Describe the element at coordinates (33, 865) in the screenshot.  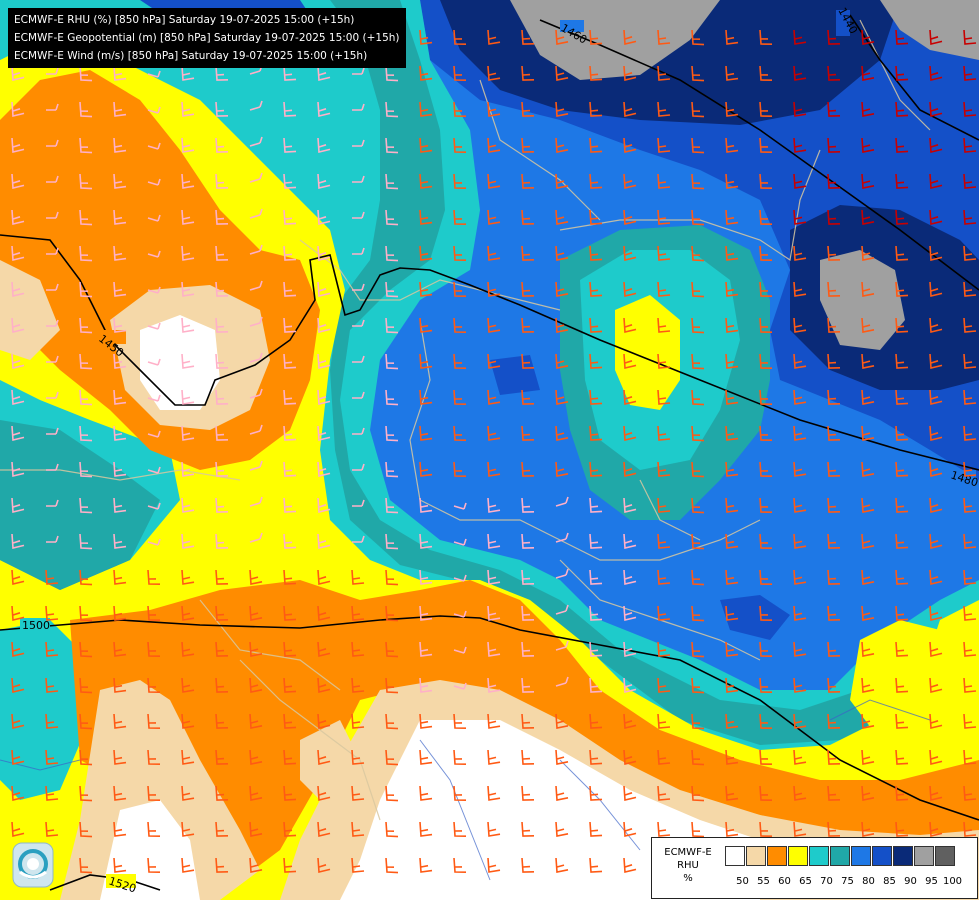
I see `logo-icon` at that location.